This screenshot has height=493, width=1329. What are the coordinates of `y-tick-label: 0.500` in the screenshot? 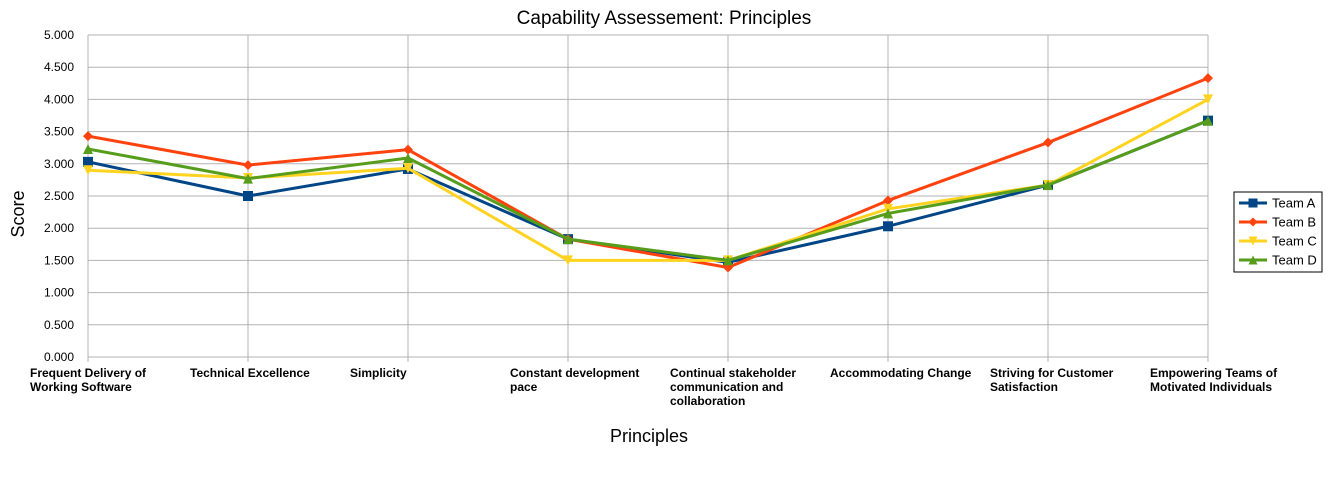 It's located at (59, 325).